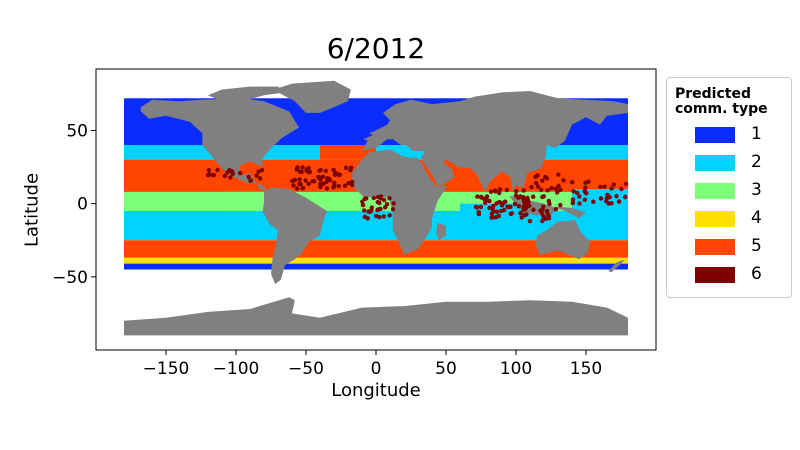  Describe the element at coordinates (756, 274) in the screenshot. I see `legend-label: 6` at that location.